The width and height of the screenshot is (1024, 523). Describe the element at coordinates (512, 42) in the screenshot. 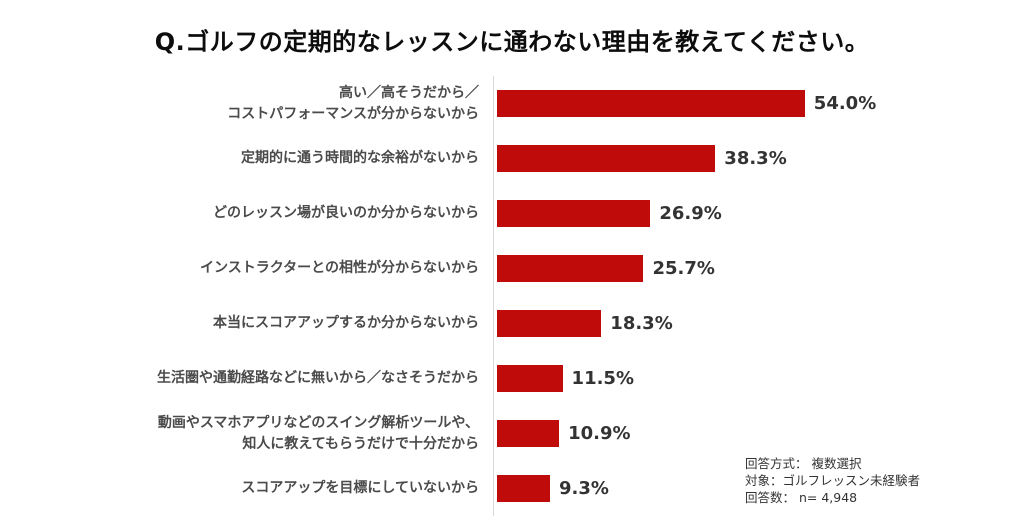

I see `page-title: Q.ゴルフの定期的なレッスンに通わない理由を教えてください。` at that location.